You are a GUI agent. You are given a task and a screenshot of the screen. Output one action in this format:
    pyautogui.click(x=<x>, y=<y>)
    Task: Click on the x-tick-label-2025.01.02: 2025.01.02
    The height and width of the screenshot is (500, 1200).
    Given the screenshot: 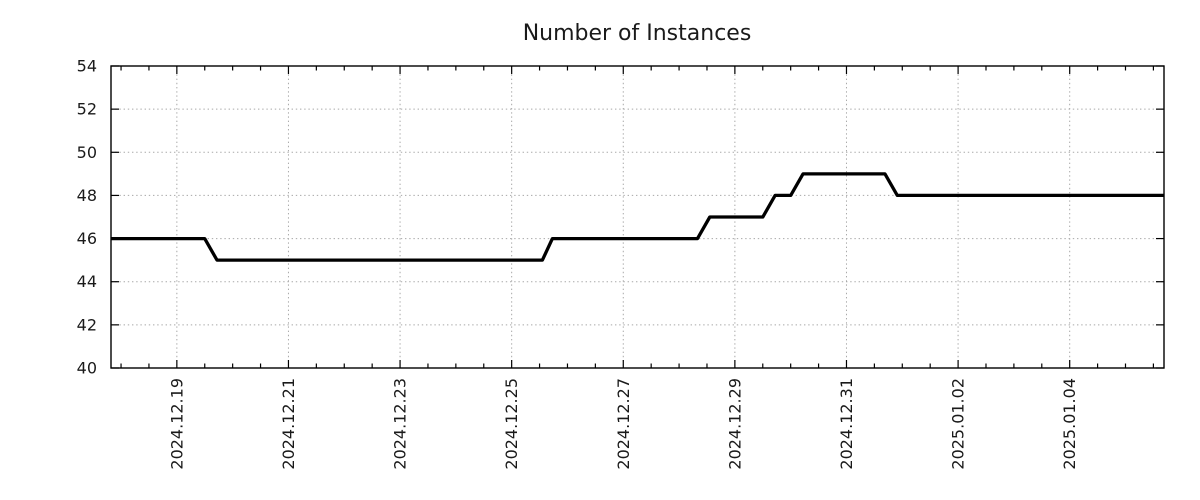 What is the action you would take?
    pyautogui.click(x=958, y=424)
    